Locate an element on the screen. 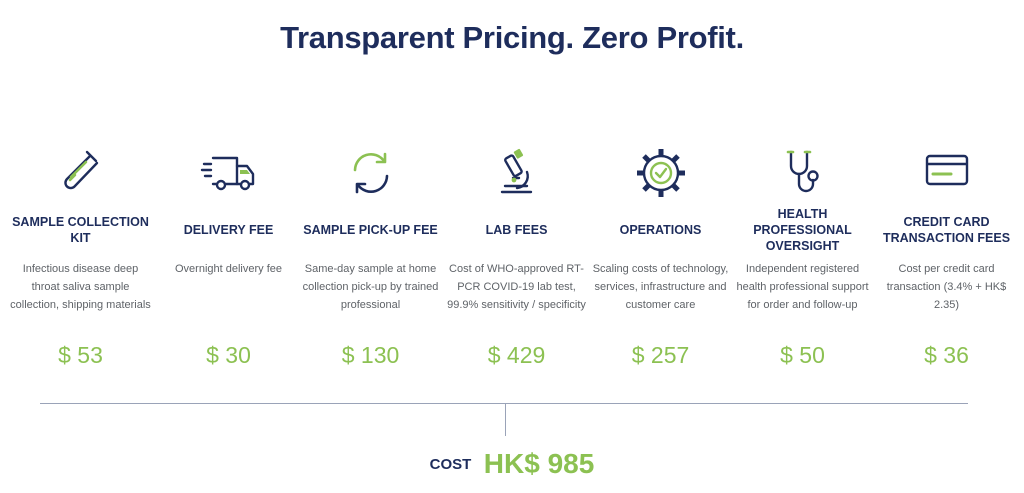 The width and height of the screenshot is (1024, 493). page-title: Transparent Pricing. Zero Profit. is located at coordinates (512, 37).